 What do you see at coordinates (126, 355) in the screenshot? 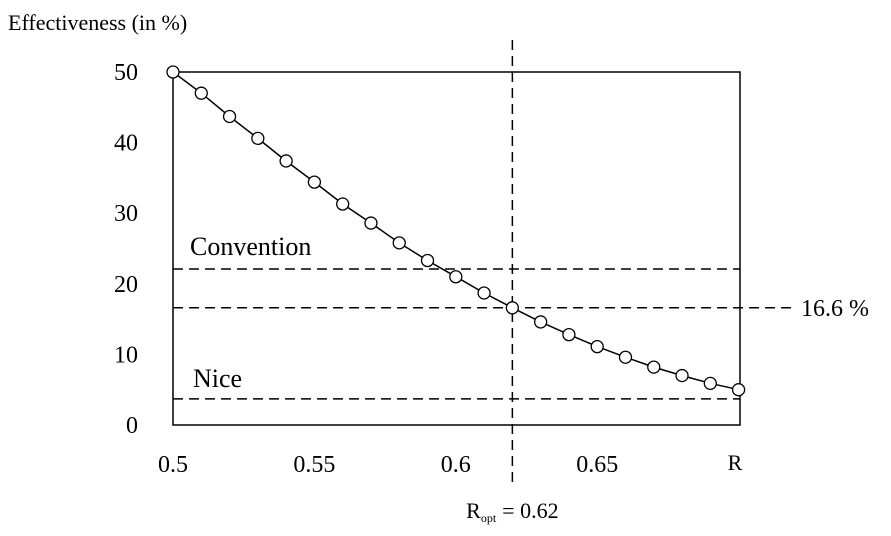
I see `y-tick-label: 10` at bounding box center [126, 355].